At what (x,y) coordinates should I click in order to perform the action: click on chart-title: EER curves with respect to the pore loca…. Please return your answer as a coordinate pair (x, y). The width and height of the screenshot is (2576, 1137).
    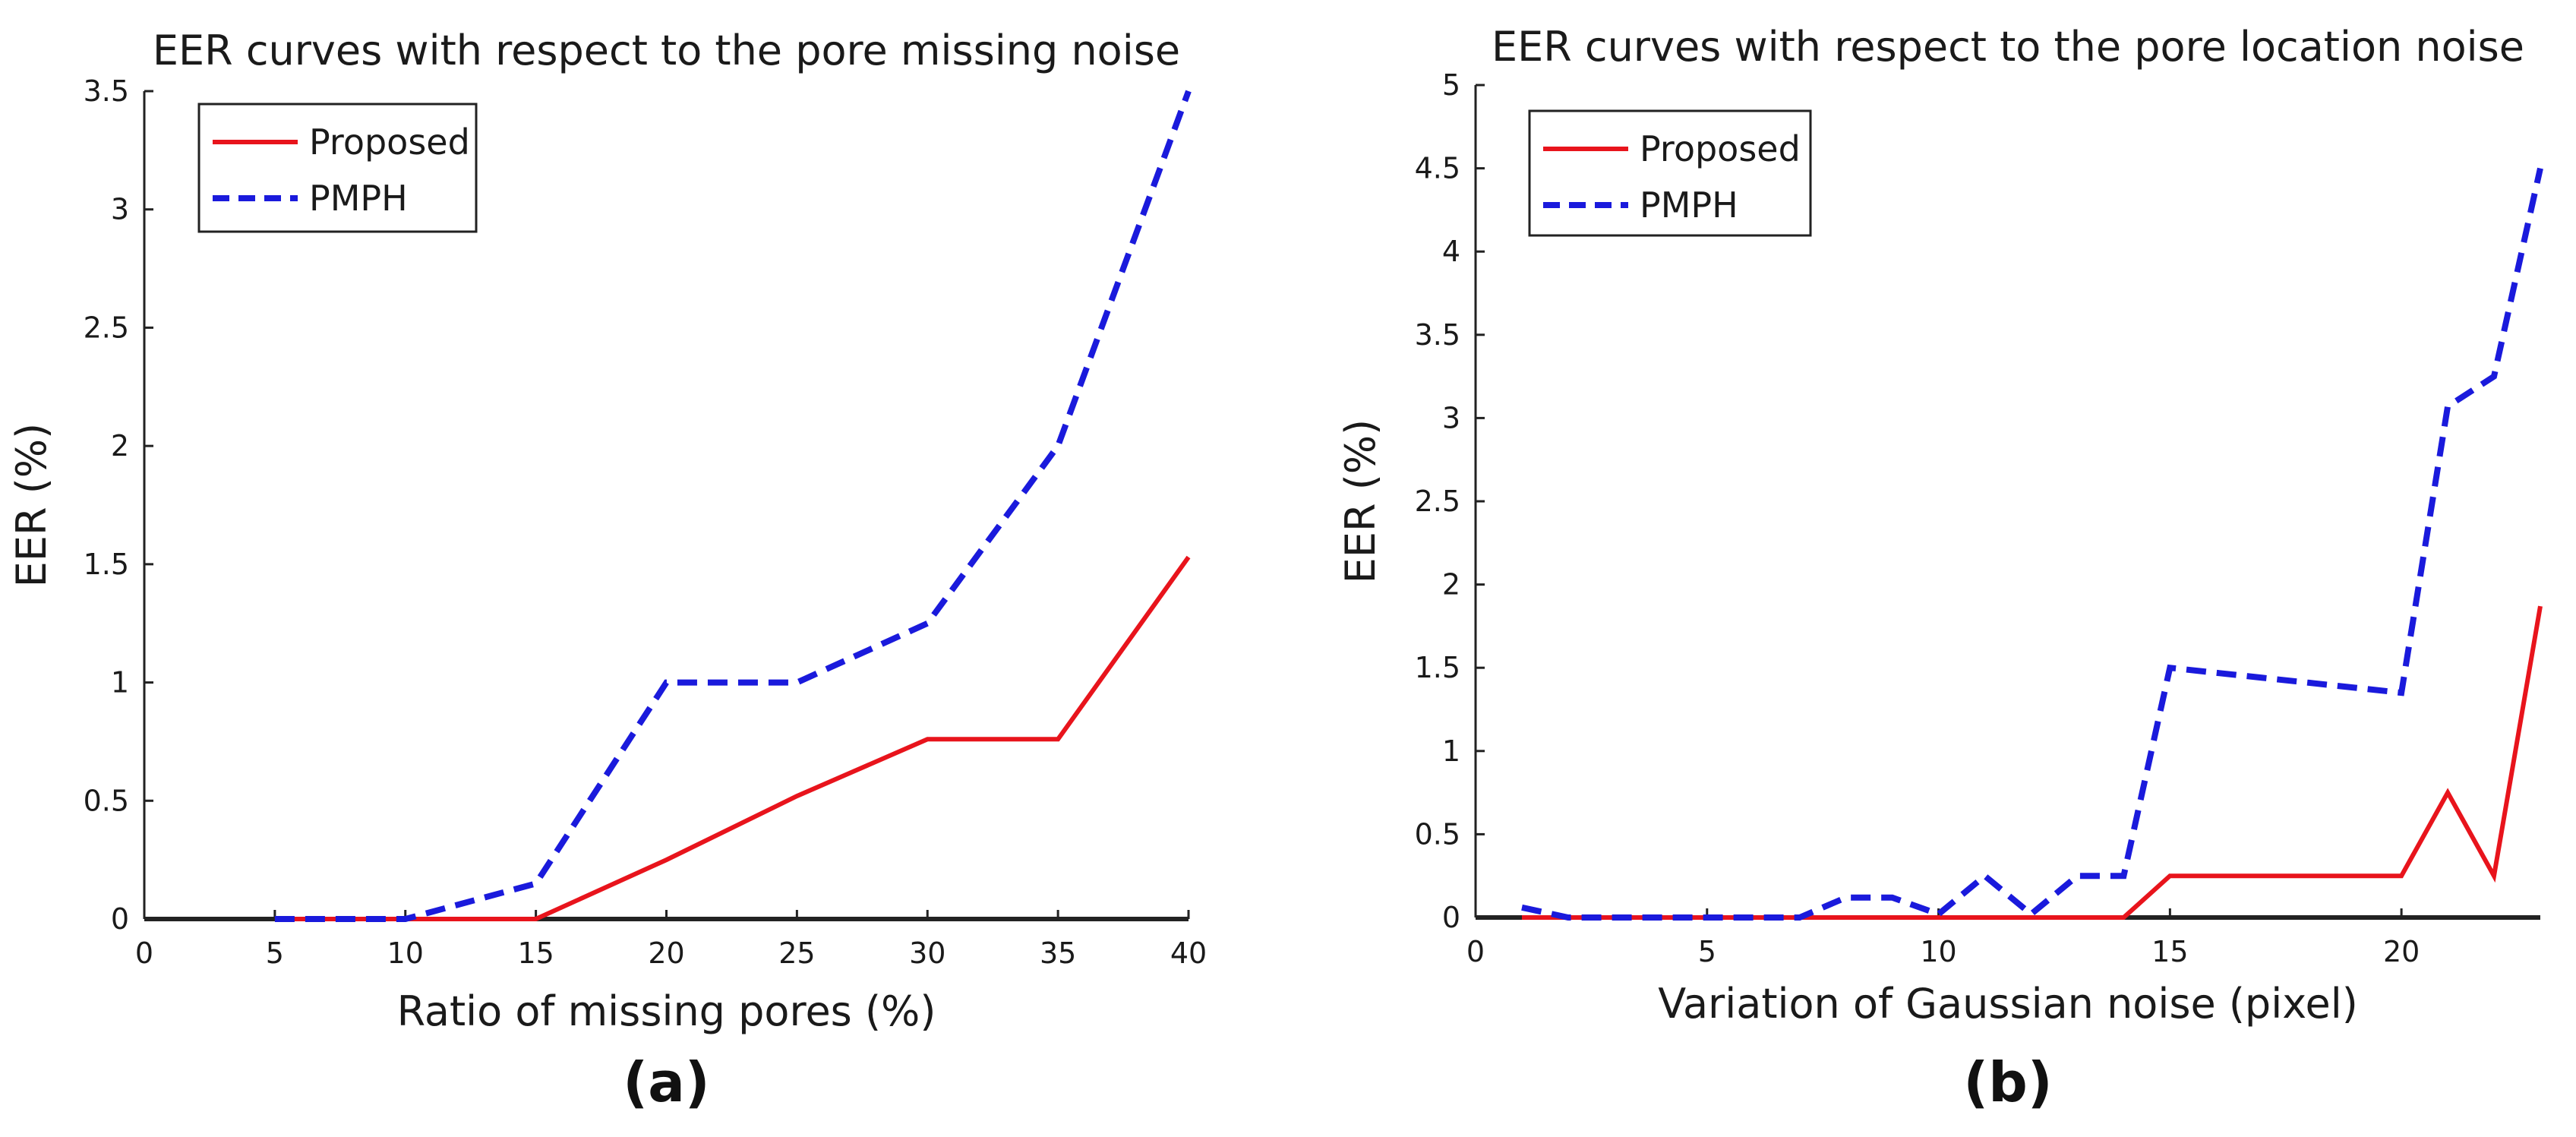
    Looking at the image, I should click on (2008, 47).